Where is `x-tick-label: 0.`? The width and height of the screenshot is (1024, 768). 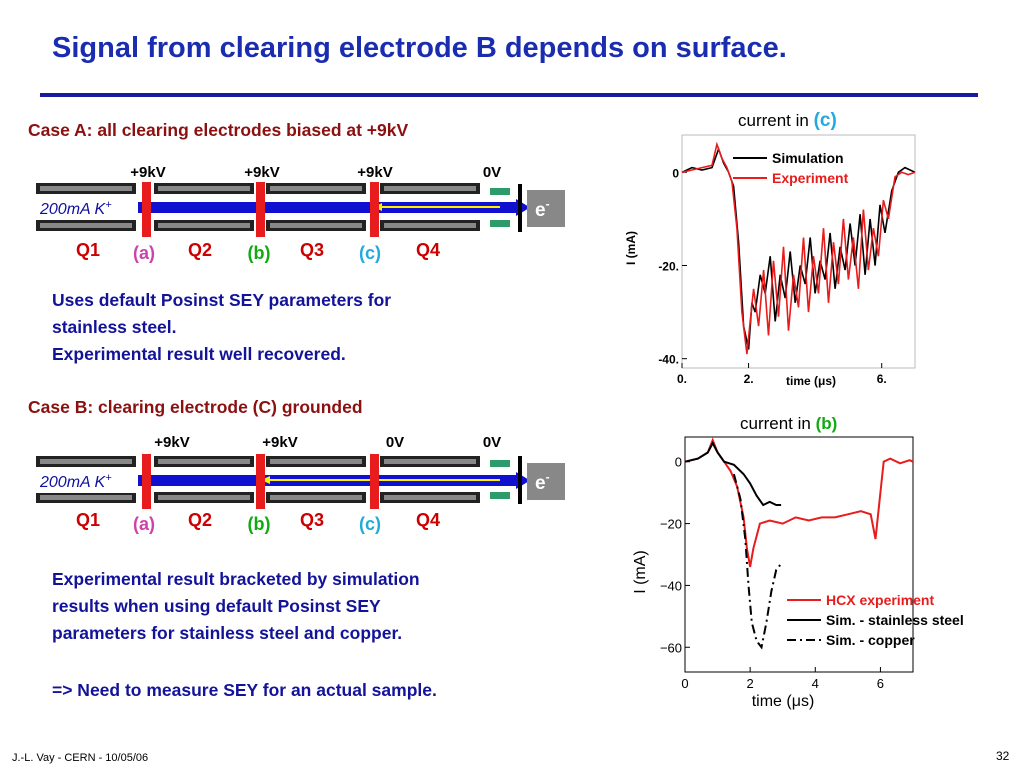 x-tick-label: 0. is located at coordinates (682, 379).